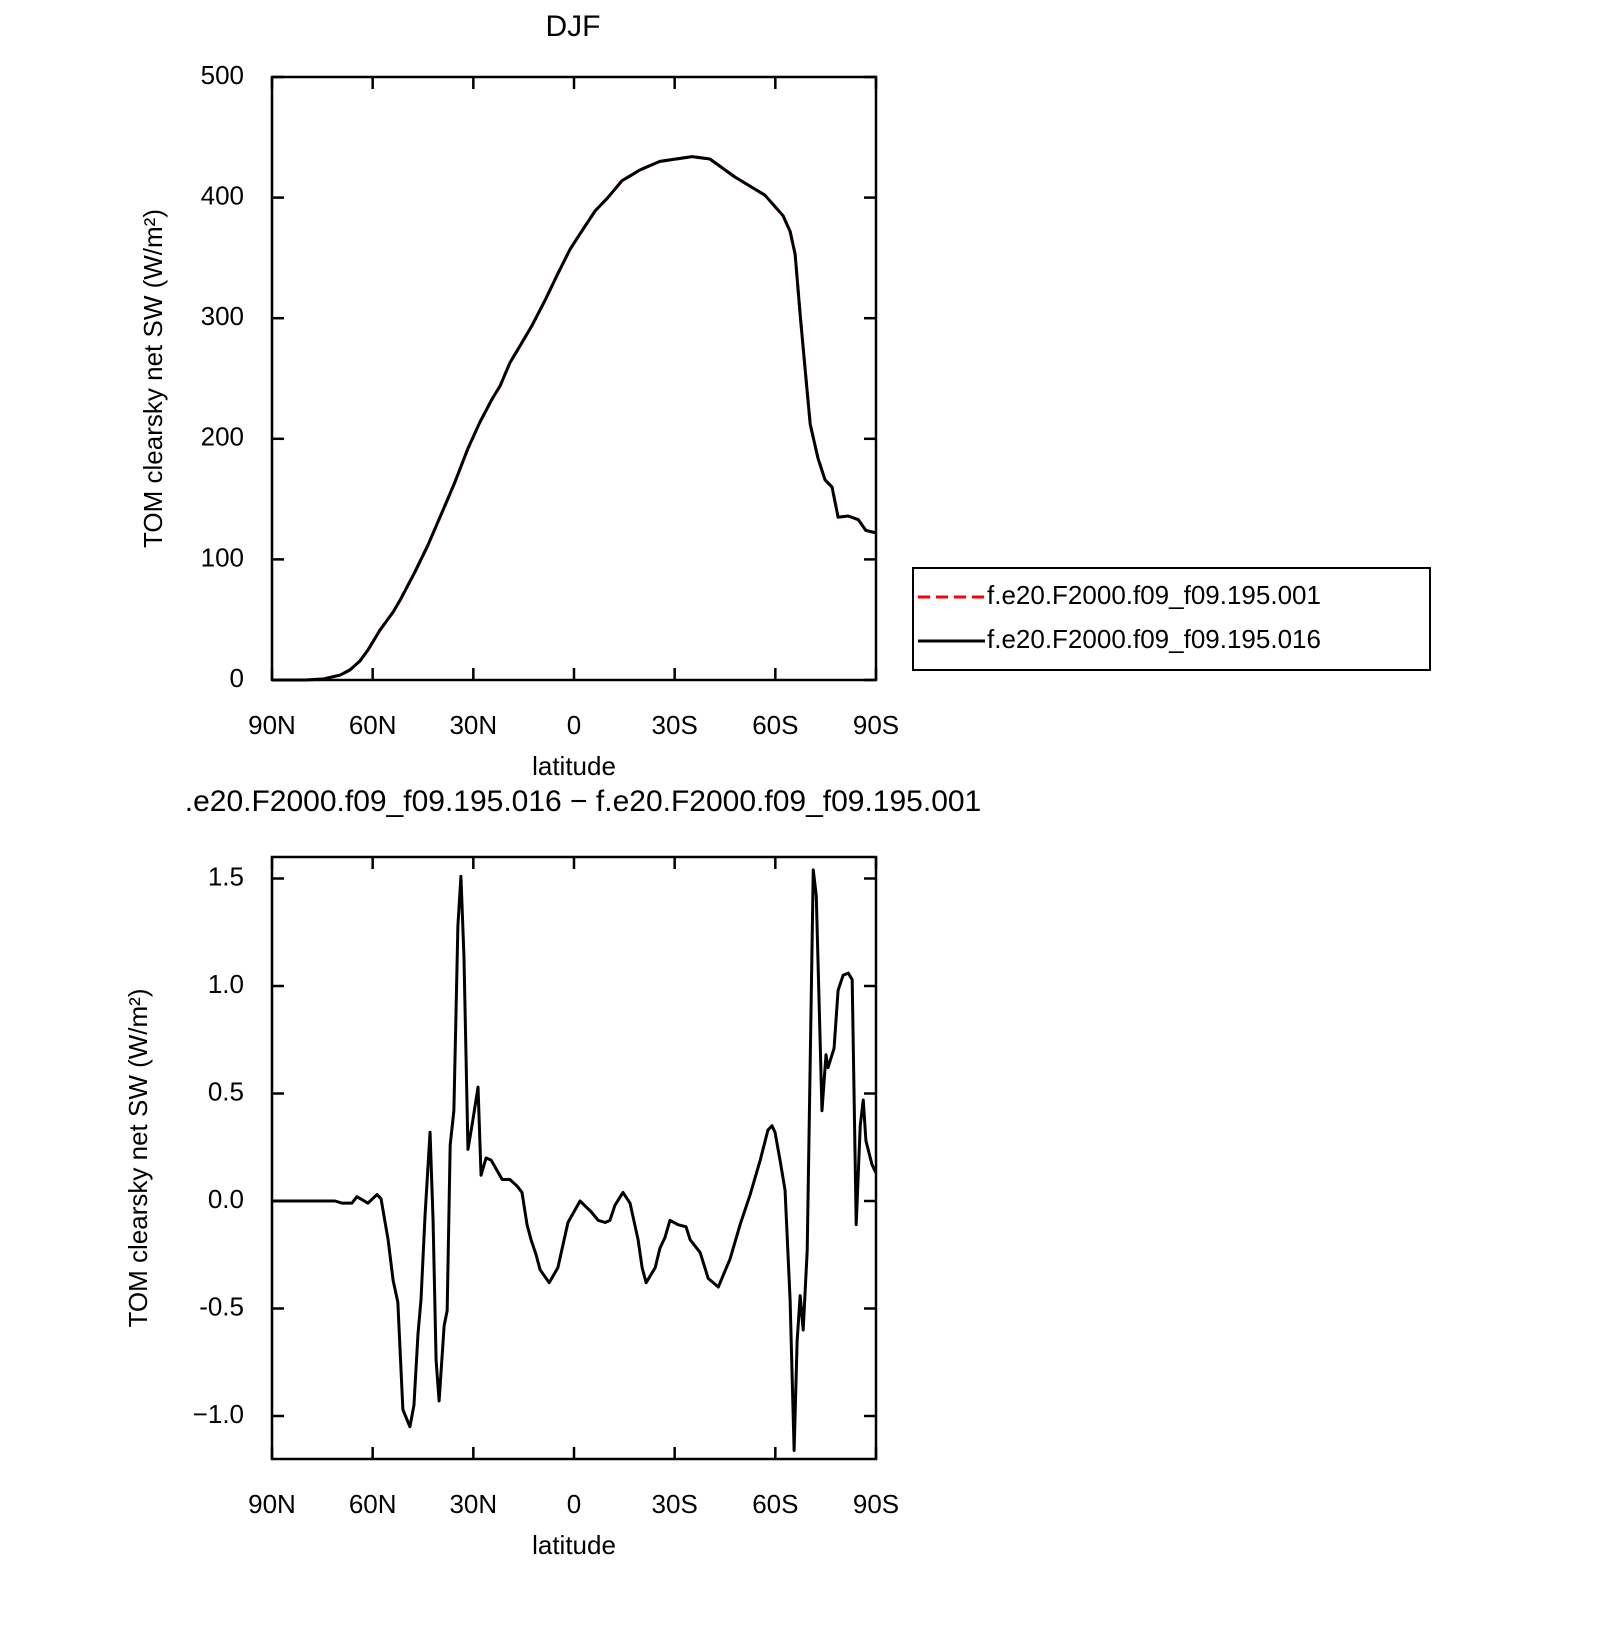  What do you see at coordinates (226, 1091) in the screenshot?
I see `y-tick-label: 0.5` at bounding box center [226, 1091].